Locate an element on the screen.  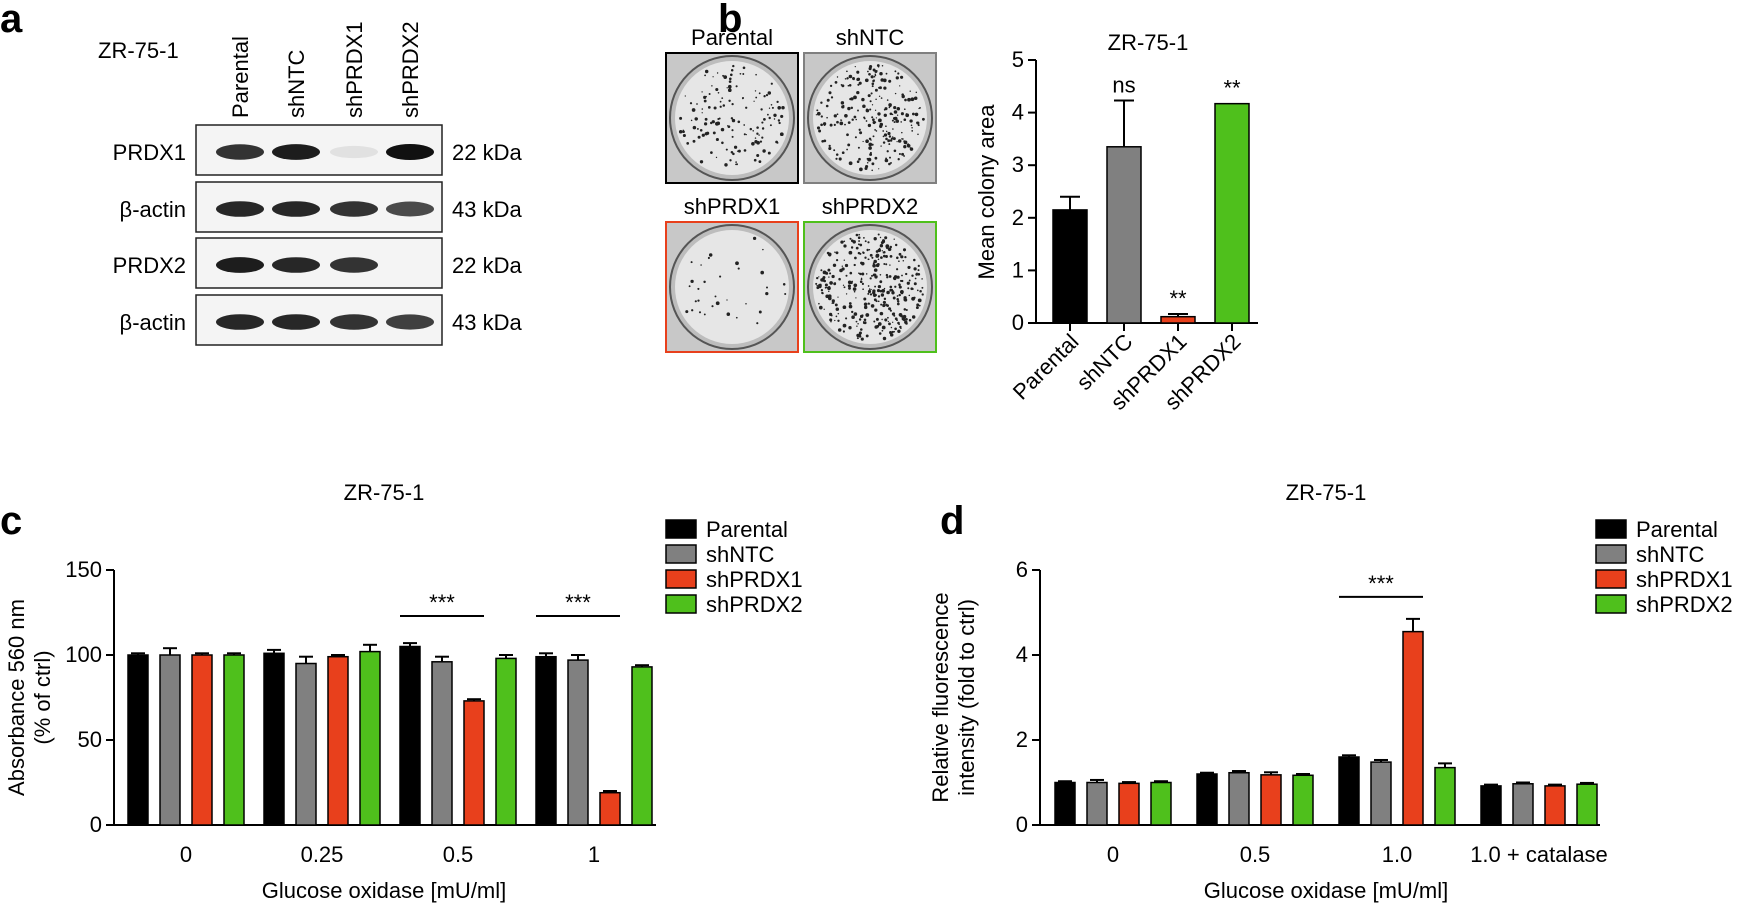
chart-title: ZR-75-1 is located at coordinates (1148, 42).